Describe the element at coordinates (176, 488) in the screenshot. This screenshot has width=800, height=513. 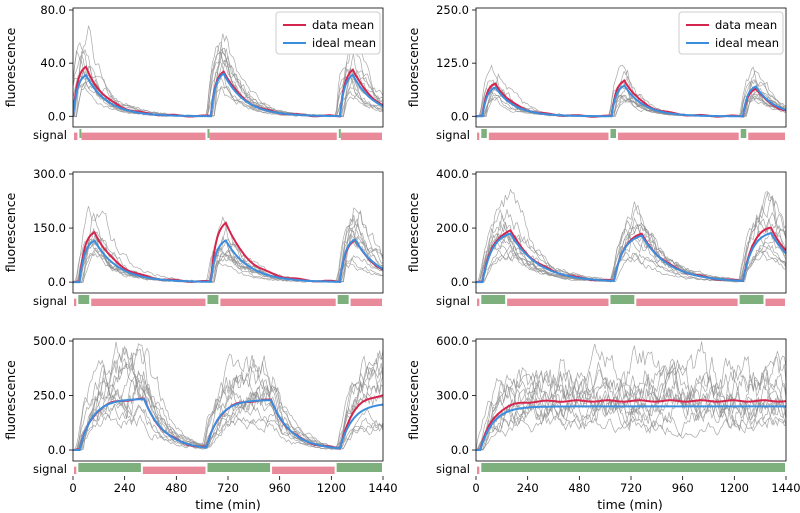
I see `x-tick-label: 480` at that location.